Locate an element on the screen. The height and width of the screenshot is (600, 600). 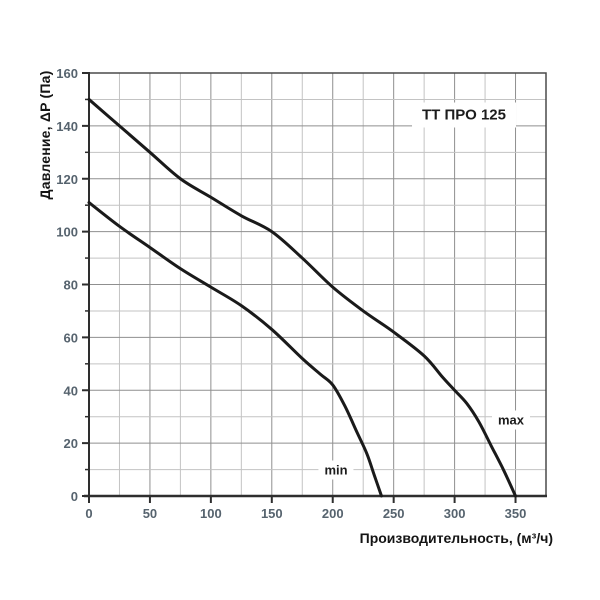
chart-title: ТТ ПРО 125 is located at coordinates (464, 115).